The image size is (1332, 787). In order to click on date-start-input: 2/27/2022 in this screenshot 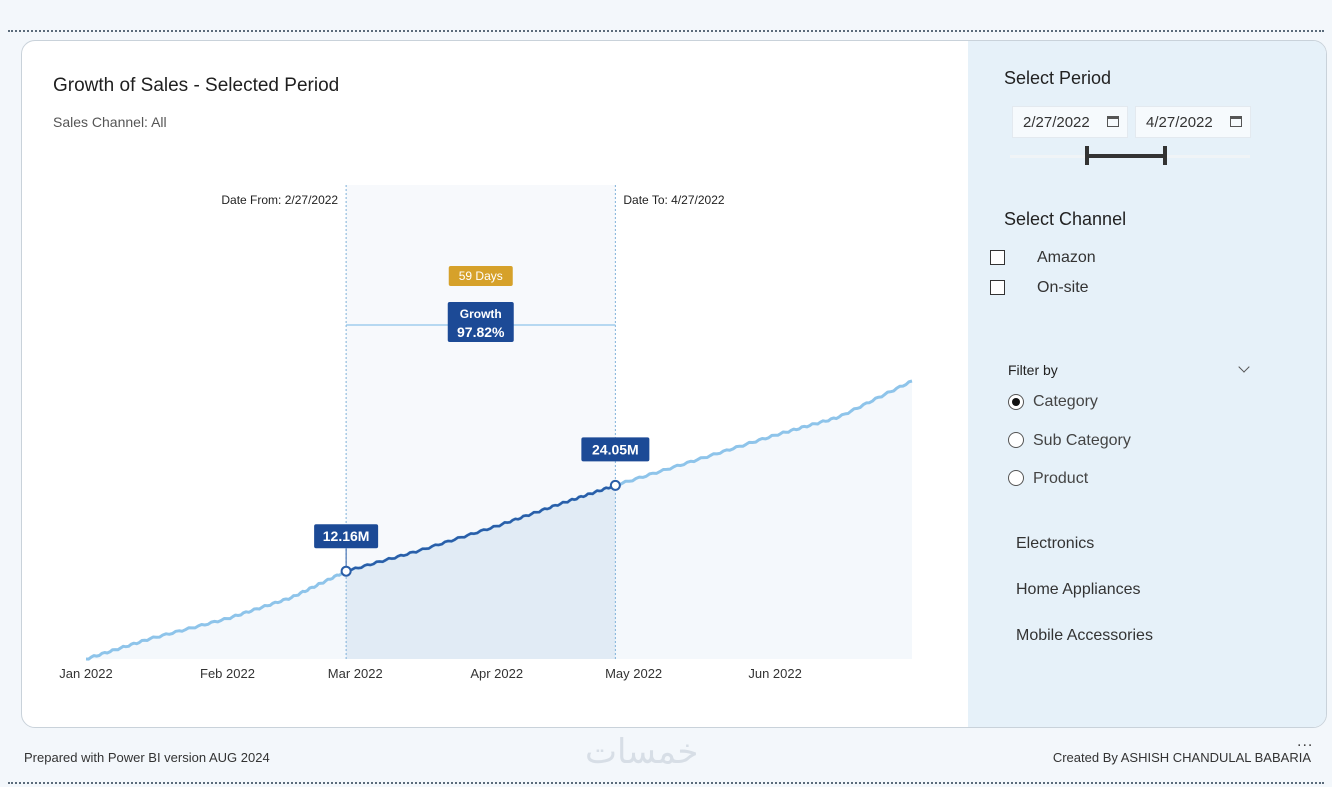, I will do `click(1070, 122)`.